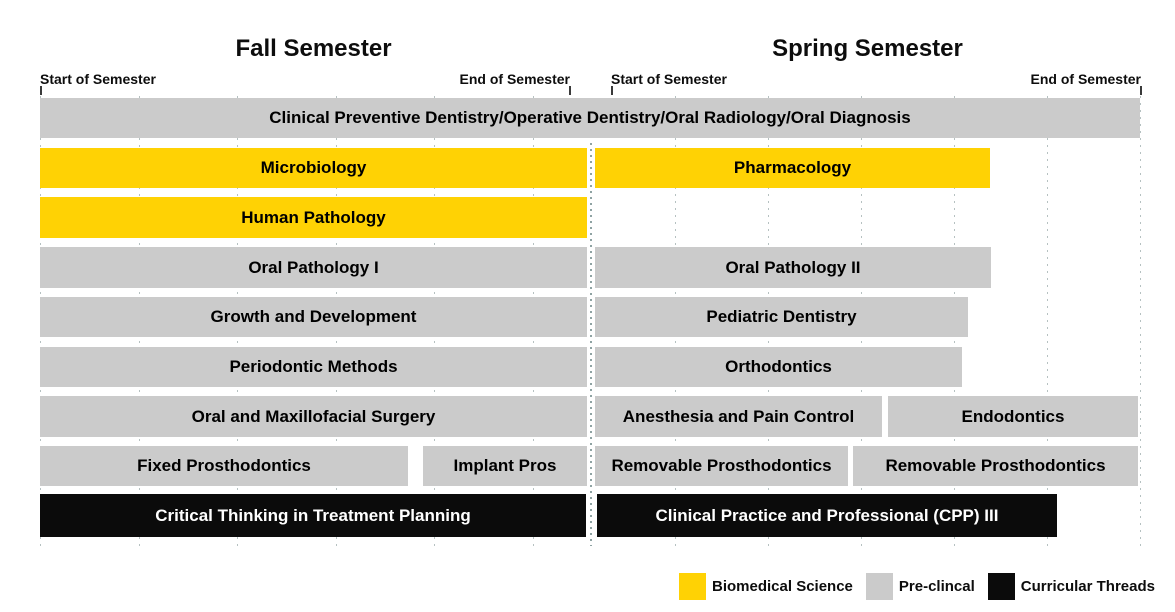 This screenshot has width=1175, height=612. Describe the element at coordinates (514, 79) in the screenshot. I see `fall-end-of-semester-label: End of Semester` at that location.